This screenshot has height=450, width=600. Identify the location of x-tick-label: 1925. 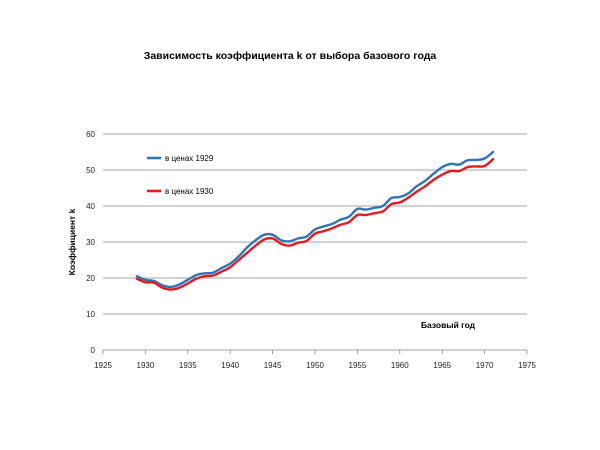
(103, 365).